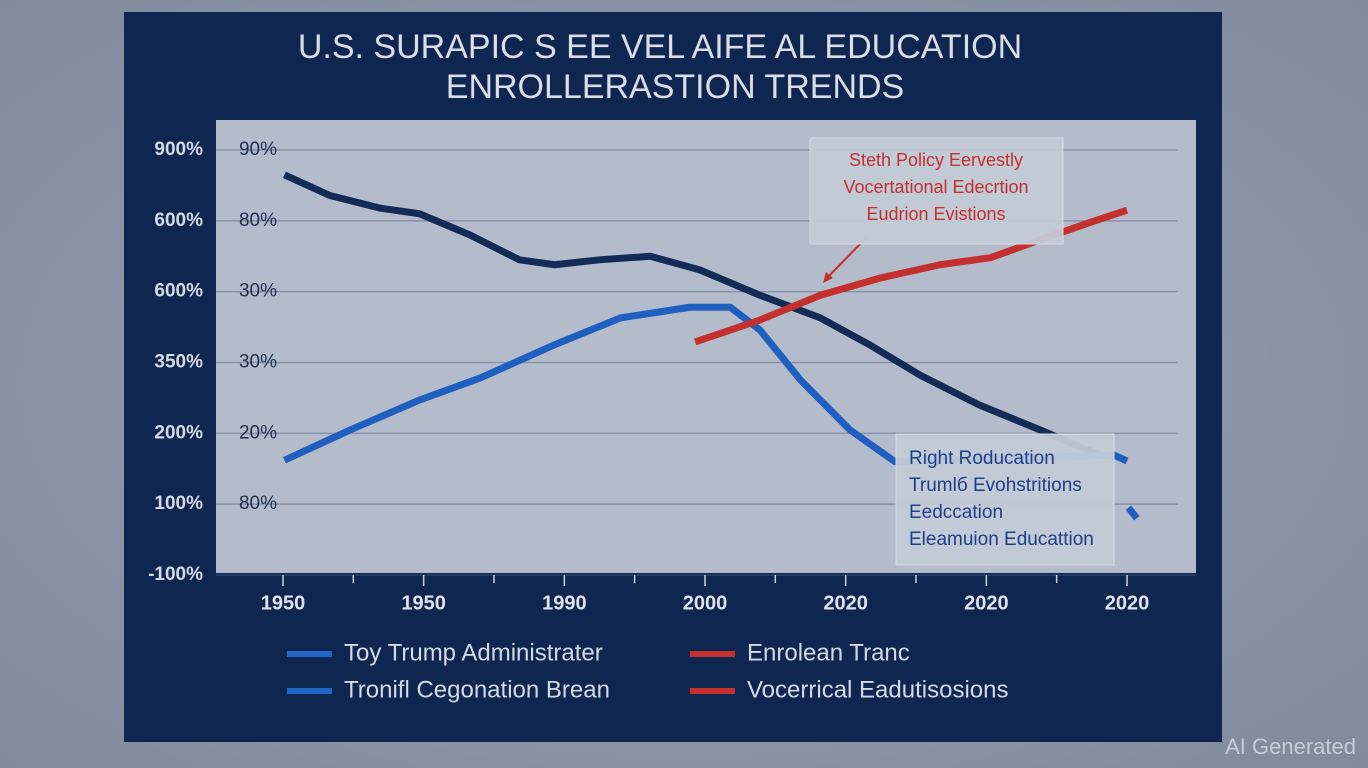 The width and height of the screenshot is (1368, 768). Describe the element at coordinates (178, 432) in the screenshot. I see `y-tick-label: 200%` at that location.